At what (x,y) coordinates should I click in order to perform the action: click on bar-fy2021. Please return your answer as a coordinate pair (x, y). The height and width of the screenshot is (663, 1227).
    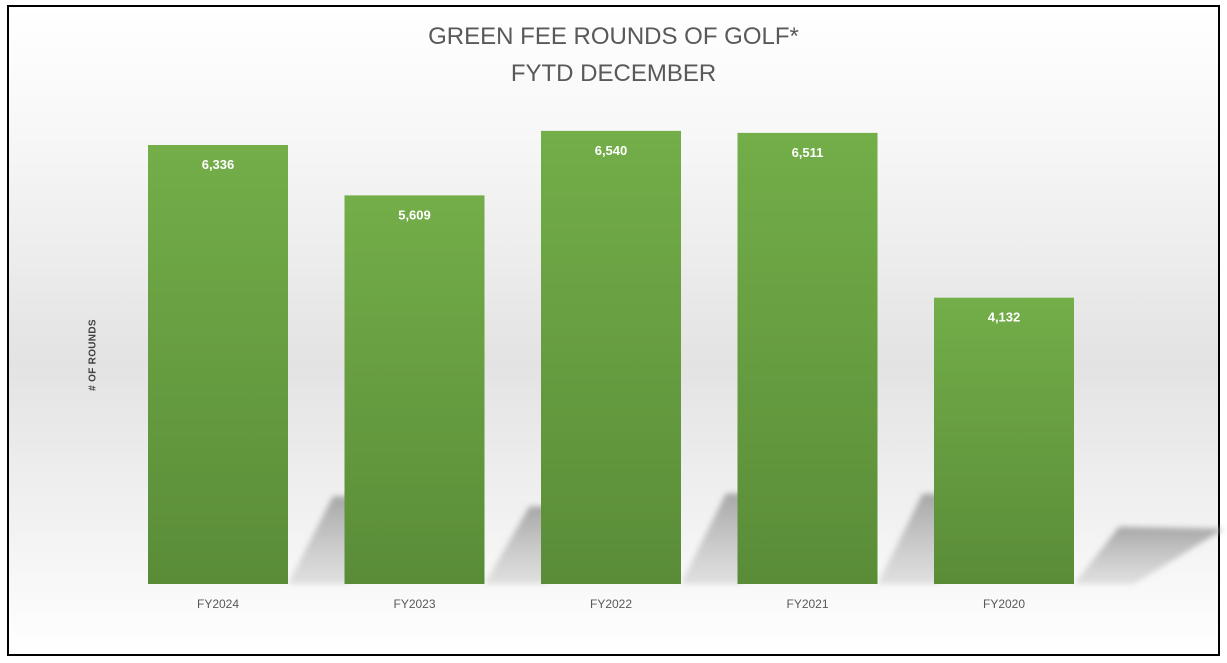
    Looking at the image, I should click on (807, 358).